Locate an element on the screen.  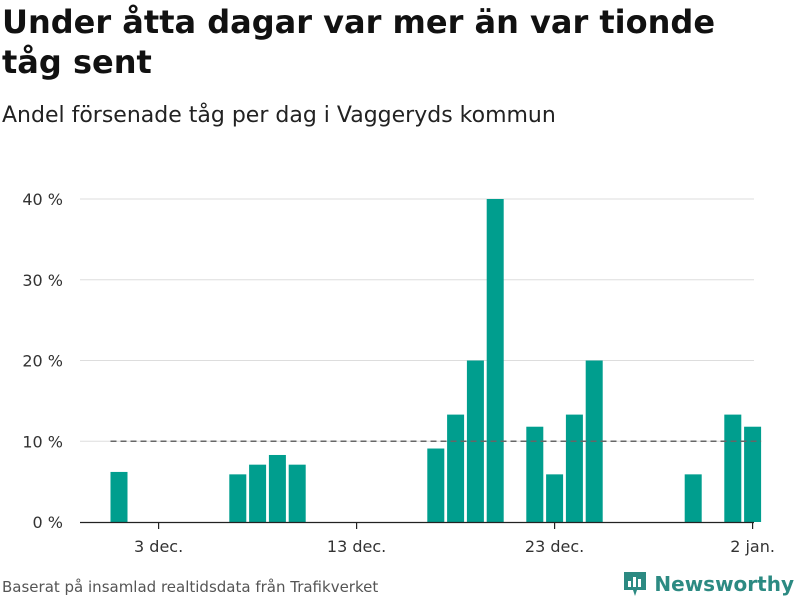
y-tick-label: 10 % is located at coordinates (42, 441).